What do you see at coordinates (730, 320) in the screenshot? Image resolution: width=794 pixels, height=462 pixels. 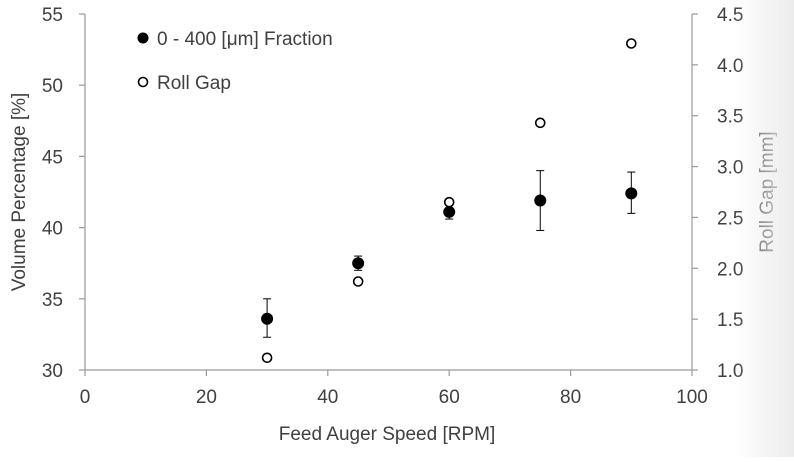 I see `y-right-tick-label: 1.5` at bounding box center [730, 320].